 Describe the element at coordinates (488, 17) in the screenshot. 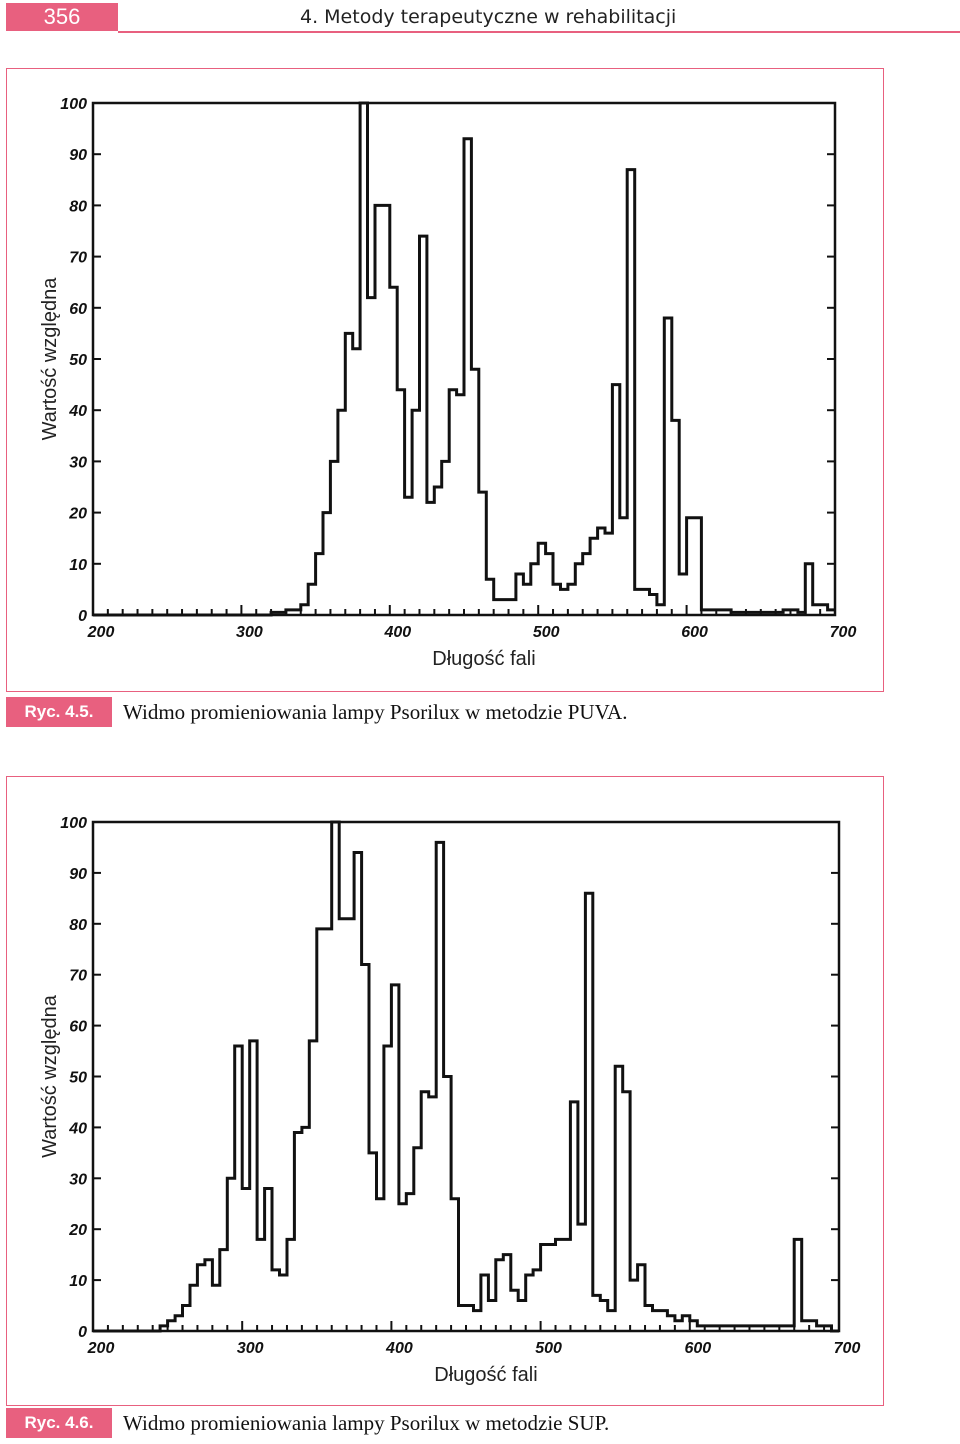

I see `chapter-title: 4. Metody terapeutyczne w rehabilitacji` at that location.